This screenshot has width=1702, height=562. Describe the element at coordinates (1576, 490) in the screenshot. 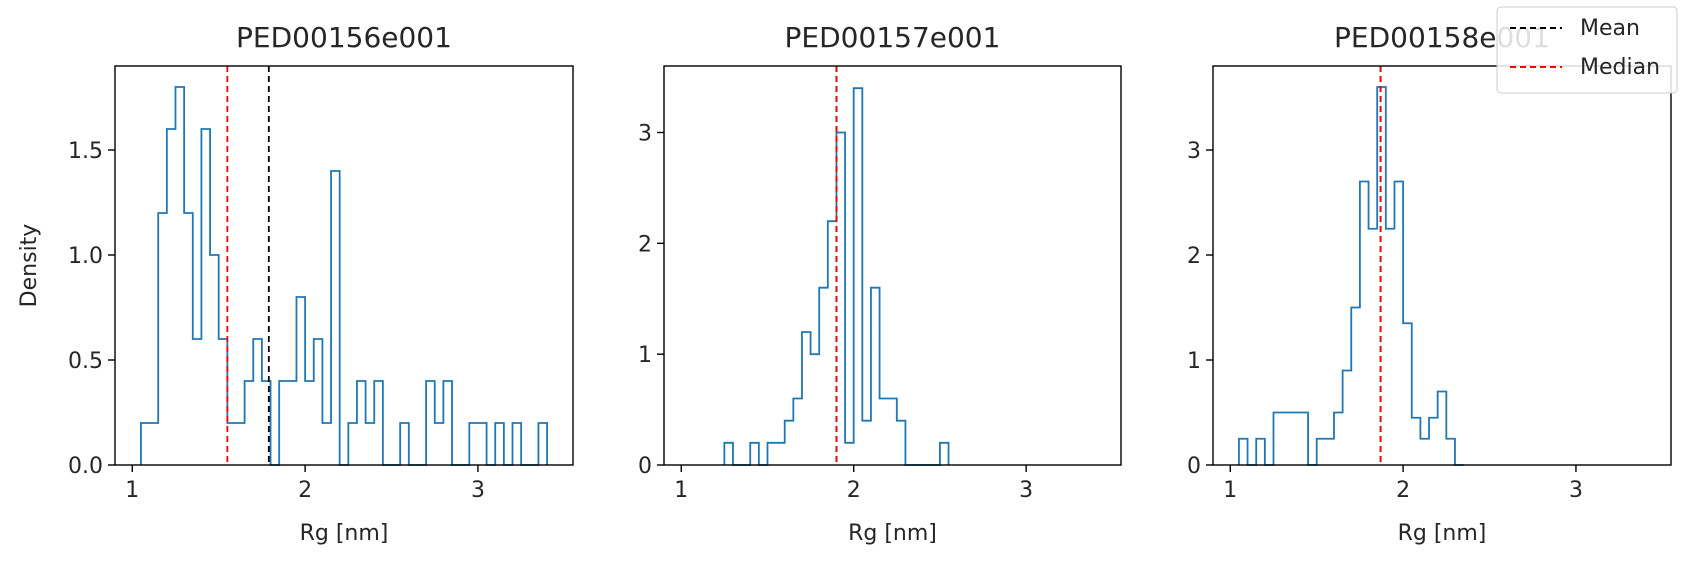

I see `x-tick-label-3-3: 3` at that location.